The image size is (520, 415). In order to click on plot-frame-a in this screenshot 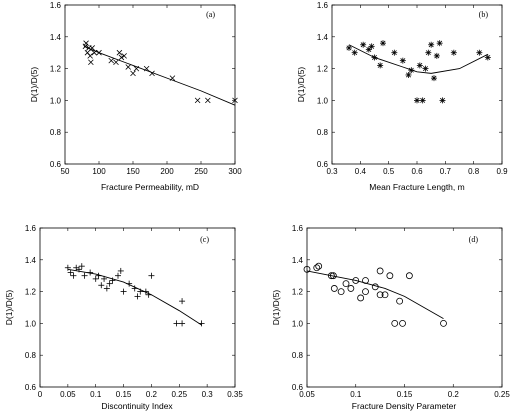, I will do `click(150, 84)`.